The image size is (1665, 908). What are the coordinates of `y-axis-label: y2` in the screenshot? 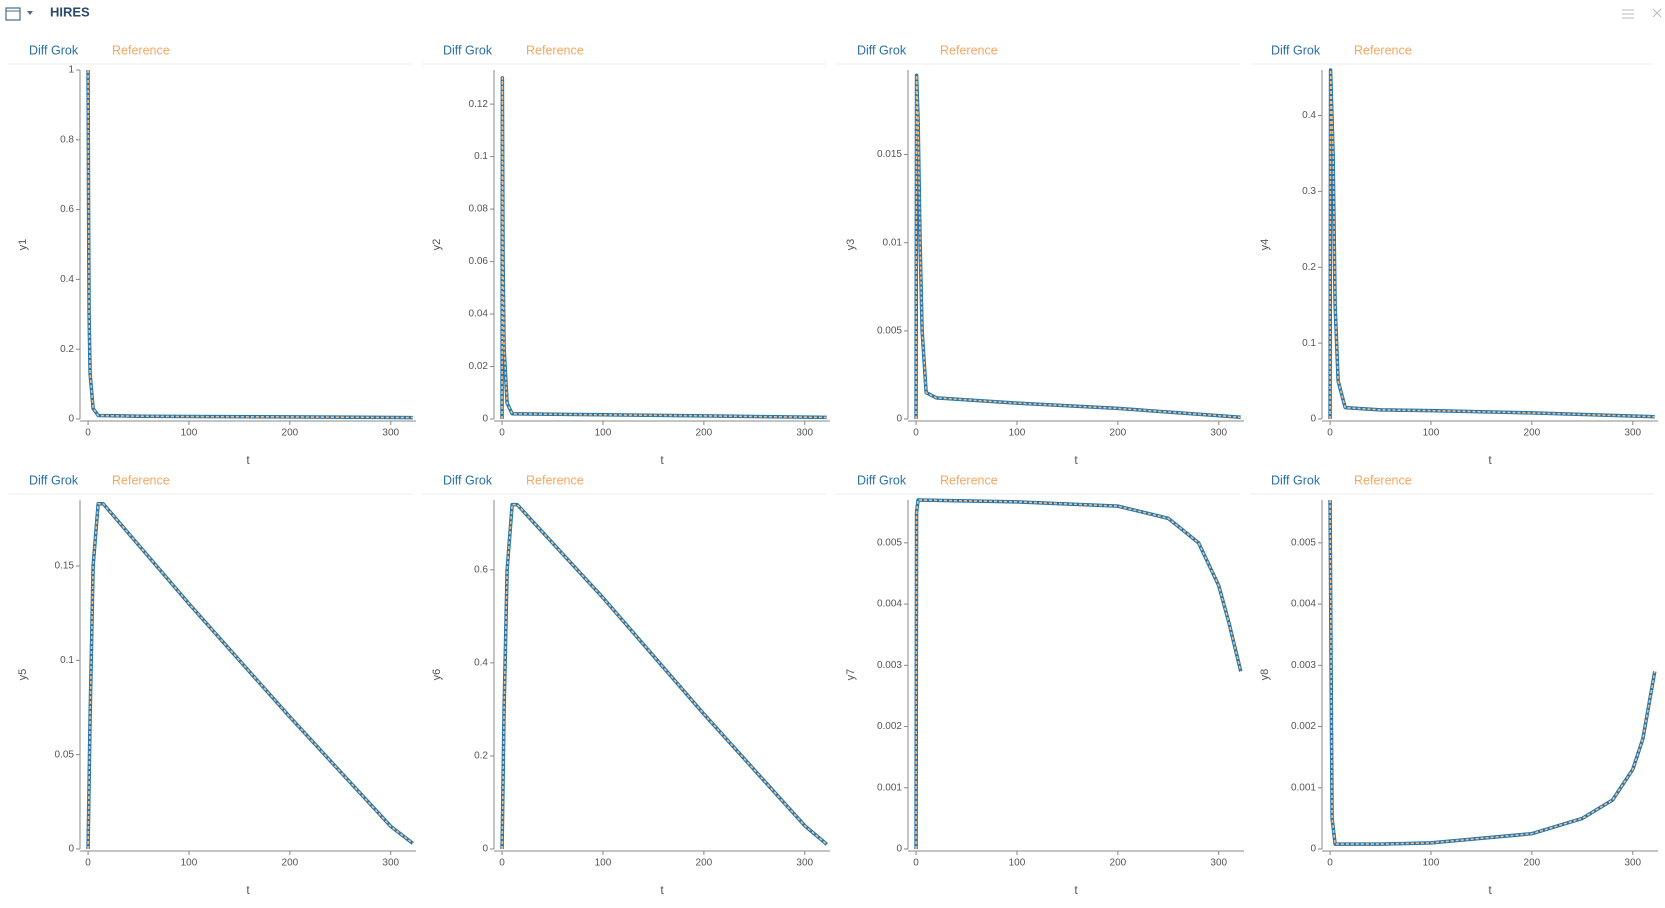 It's located at (437, 245).